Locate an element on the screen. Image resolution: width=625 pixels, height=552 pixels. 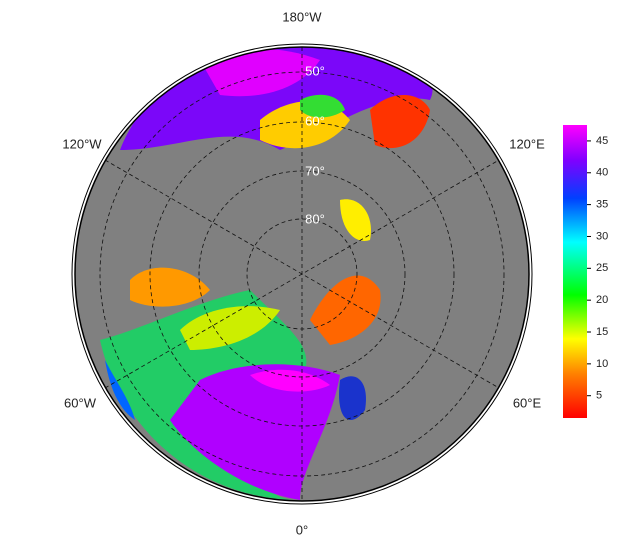
colorbar-tick-label: 10 is located at coordinates (602, 364).